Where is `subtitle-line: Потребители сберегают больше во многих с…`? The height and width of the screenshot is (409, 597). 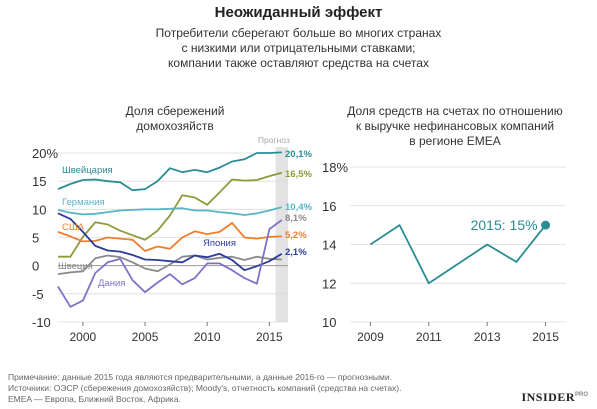 subtitle-line: Потребители сберегают больше во многих с… is located at coordinates (298, 33).